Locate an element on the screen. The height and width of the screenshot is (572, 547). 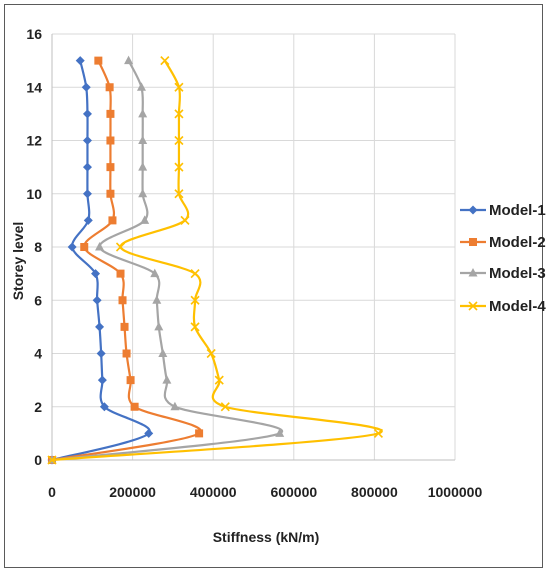
legend-item-model-3: Model-3 is located at coordinates (503, 273).